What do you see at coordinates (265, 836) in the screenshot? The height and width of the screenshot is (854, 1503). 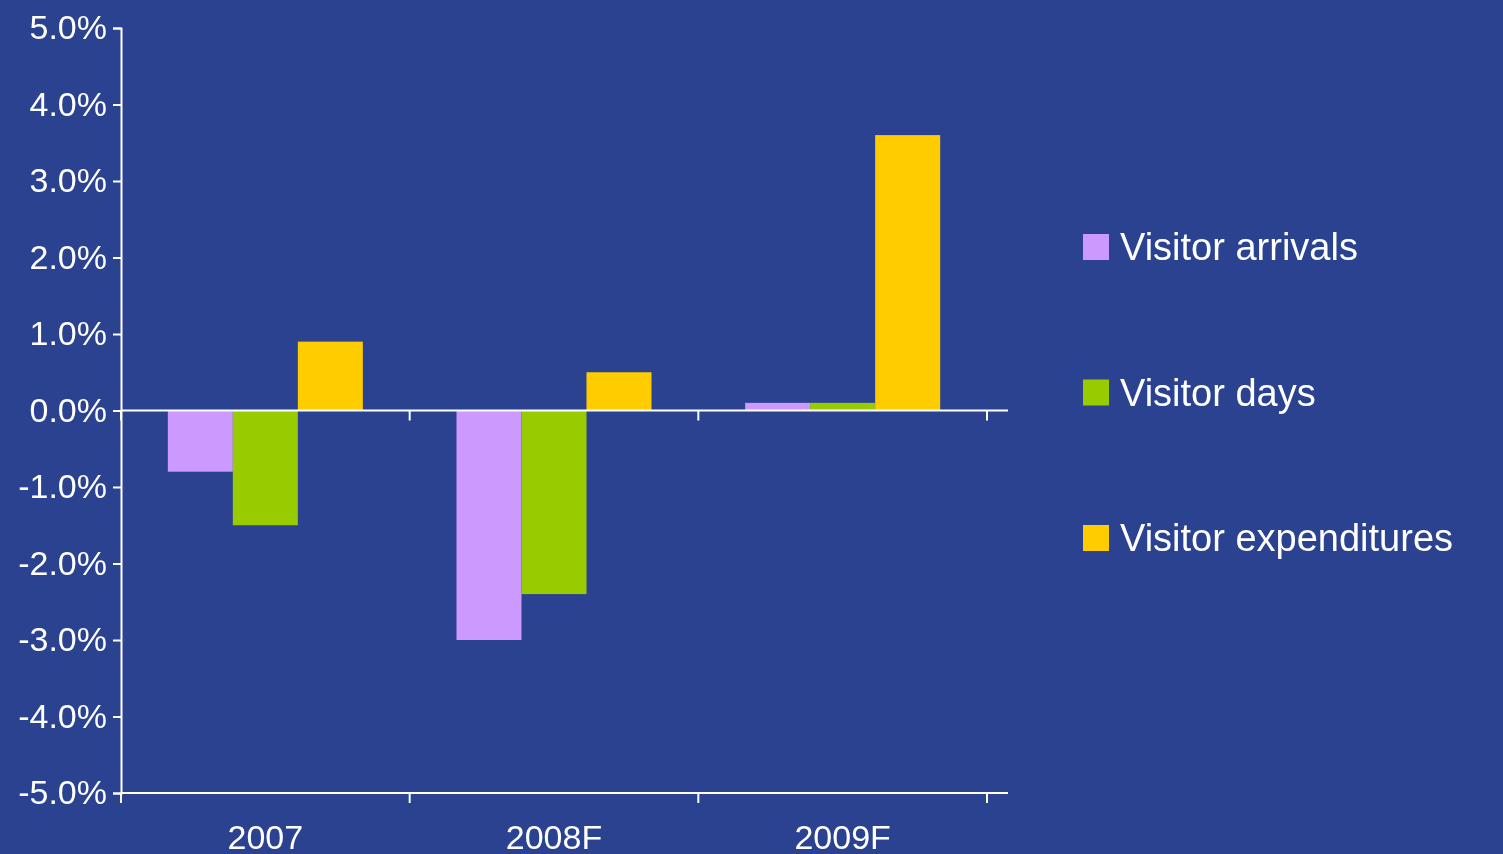 I see `x-tick-label: 2007` at bounding box center [265, 836].